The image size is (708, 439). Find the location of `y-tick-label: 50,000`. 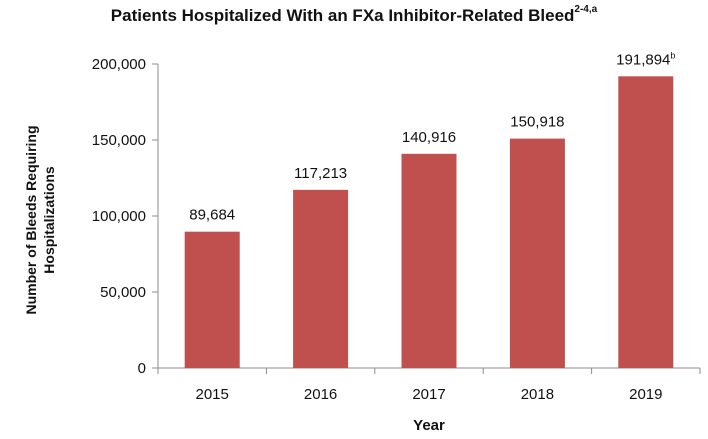

y-tick-label: 50,000 is located at coordinates (123, 292).